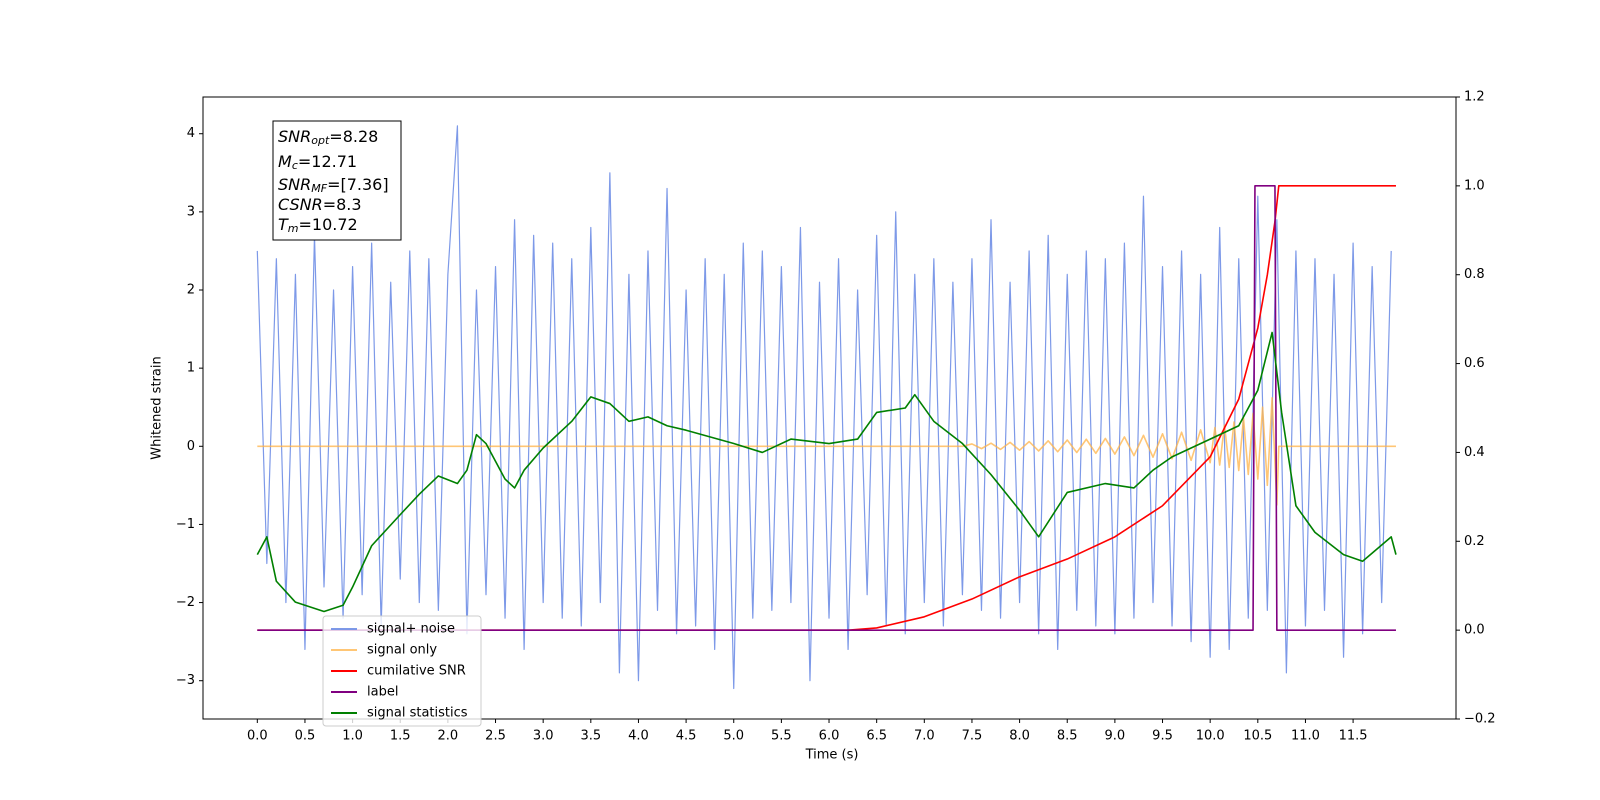  What do you see at coordinates (1353, 736) in the screenshot?
I see `x-tick-label: 11.5` at bounding box center [1353, 736].